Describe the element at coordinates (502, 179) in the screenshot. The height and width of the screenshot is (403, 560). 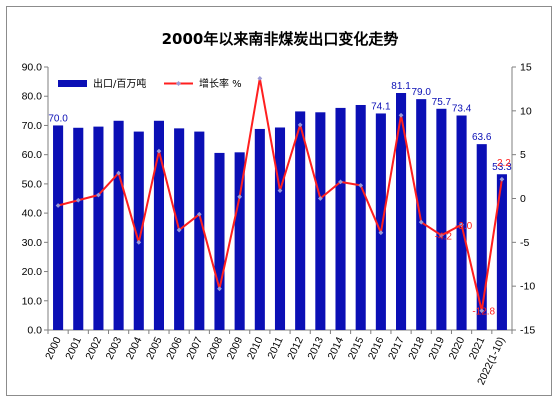
I see `growth-point-2022(1-10)` at that location.